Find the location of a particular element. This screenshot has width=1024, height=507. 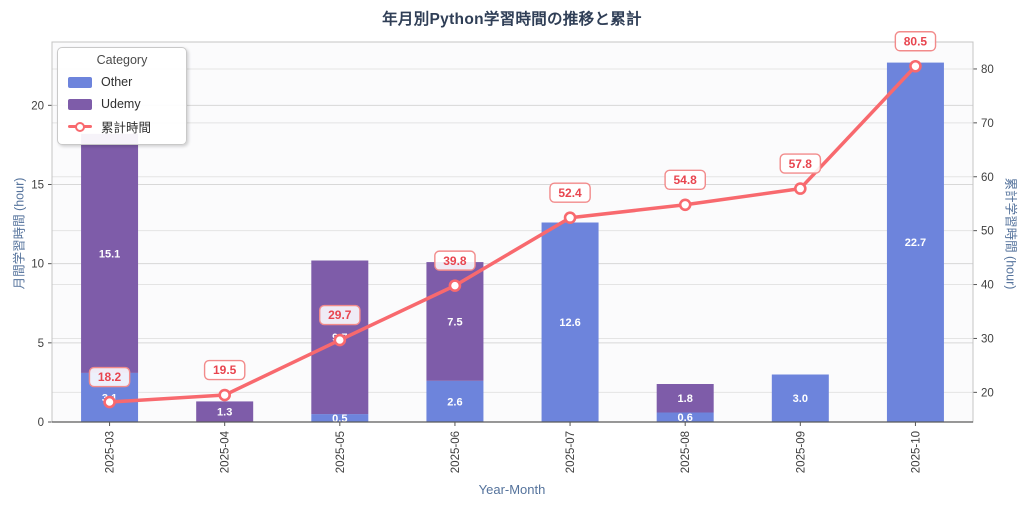

legend-label-udemy: Udemy is located at coordinates (121, 104).